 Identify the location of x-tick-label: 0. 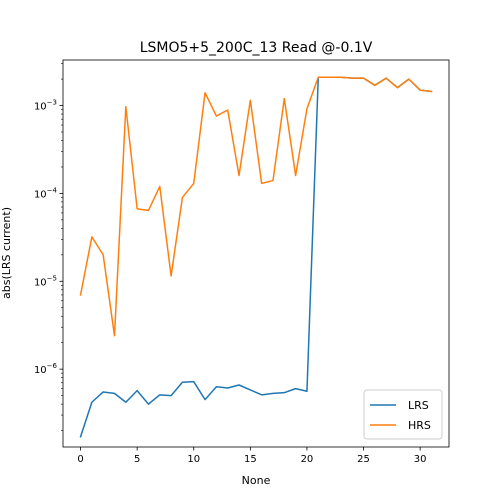
(80, 459).